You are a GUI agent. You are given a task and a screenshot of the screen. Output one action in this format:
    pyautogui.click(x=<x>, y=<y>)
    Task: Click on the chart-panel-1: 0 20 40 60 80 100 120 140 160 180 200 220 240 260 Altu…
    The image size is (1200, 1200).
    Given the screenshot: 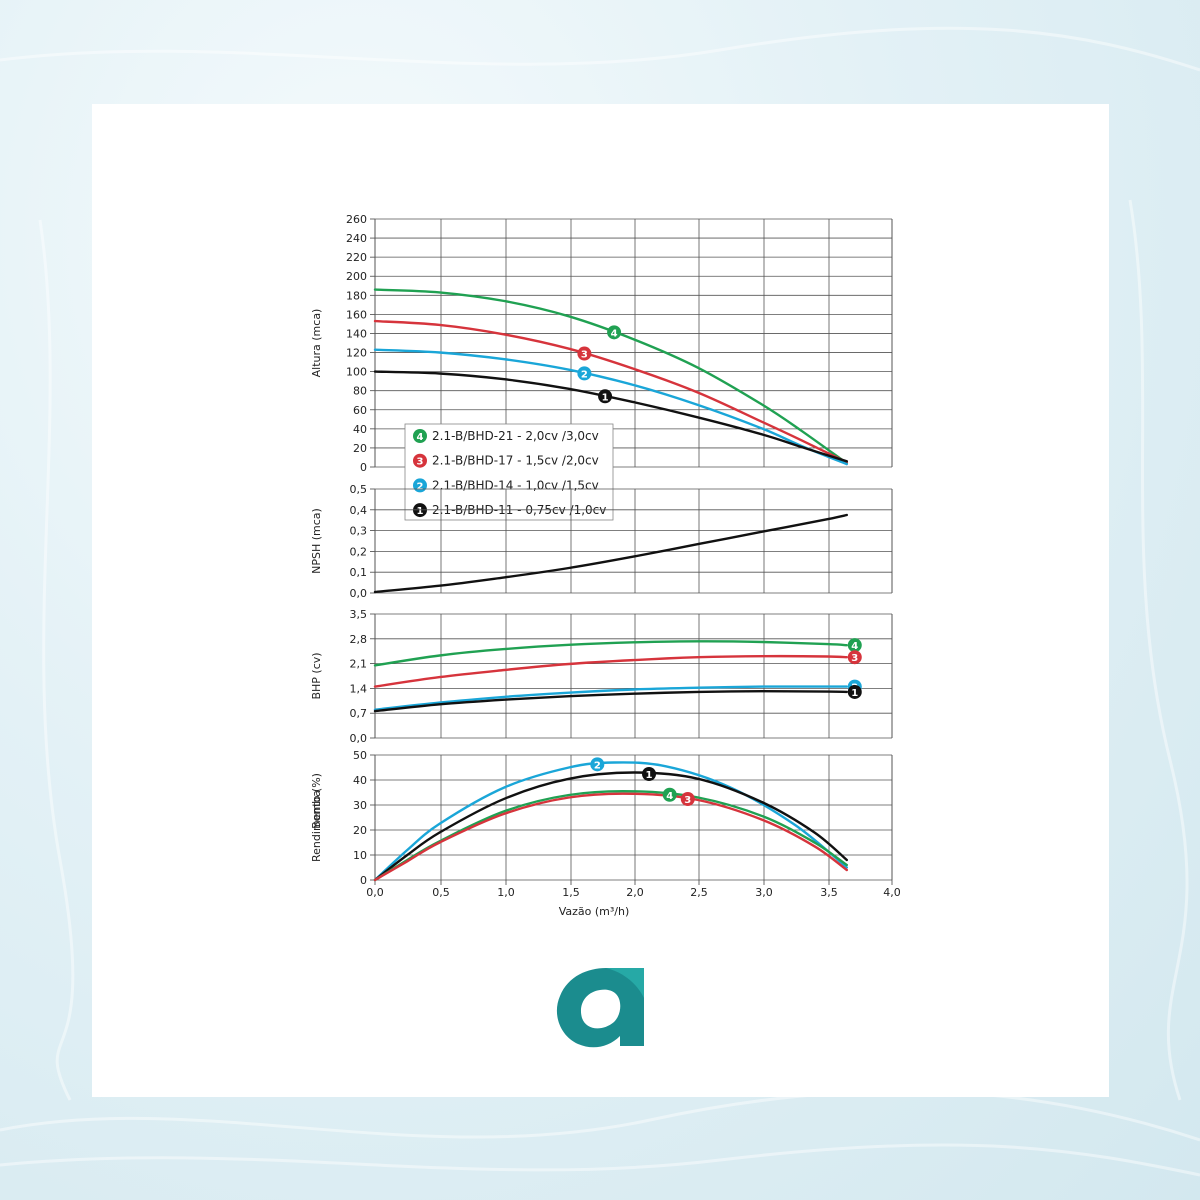 What is the action you would take?
    pyautogui.click(x=601, y=367)
    